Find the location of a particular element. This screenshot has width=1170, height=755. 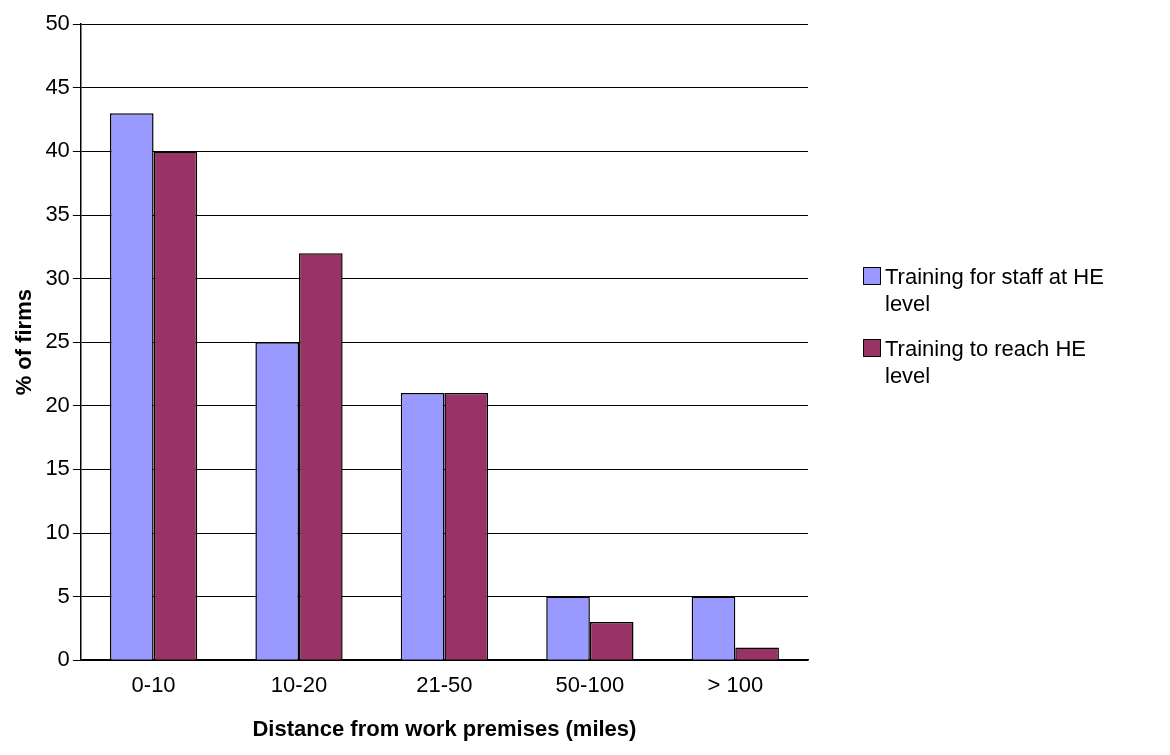

y-tick-label: 25 is located at coordinates (57, 341).